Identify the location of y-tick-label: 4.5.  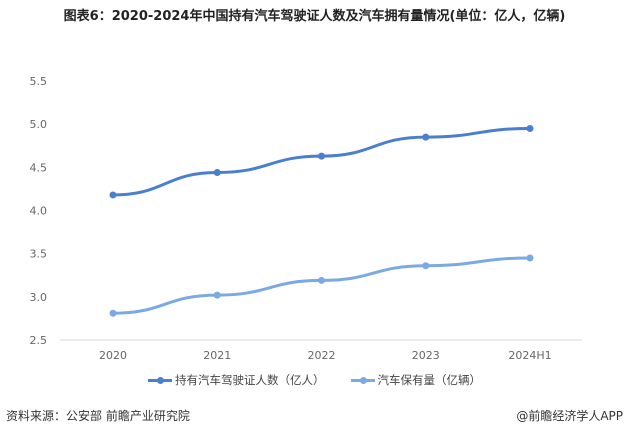
(39, 167).